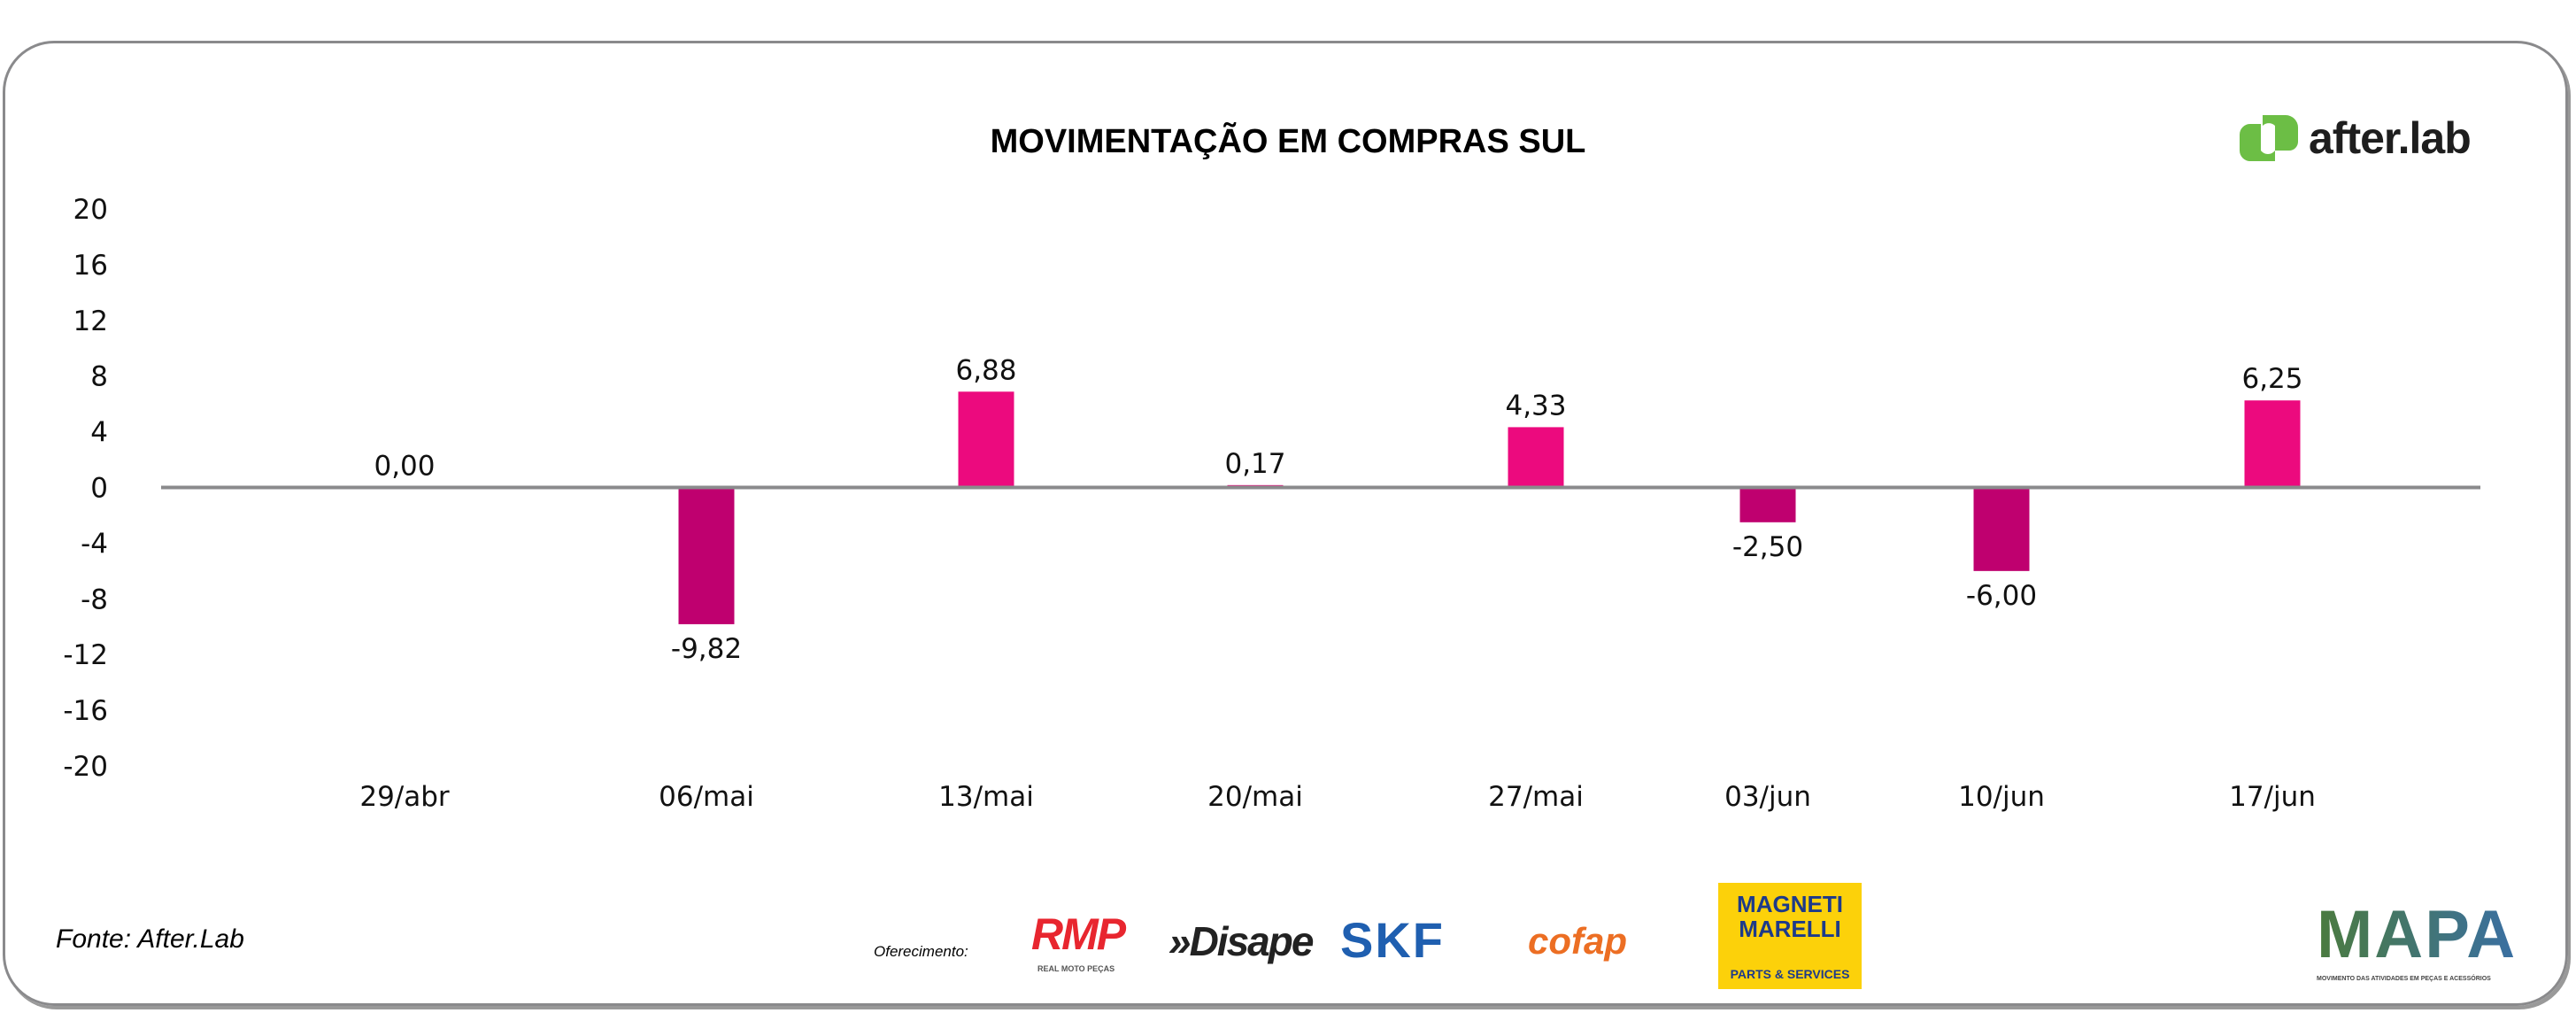 Image resolution: width=2576 pixels, height=1013 pixels. I want to click on y-tick-label: 20, so click(90, 210).